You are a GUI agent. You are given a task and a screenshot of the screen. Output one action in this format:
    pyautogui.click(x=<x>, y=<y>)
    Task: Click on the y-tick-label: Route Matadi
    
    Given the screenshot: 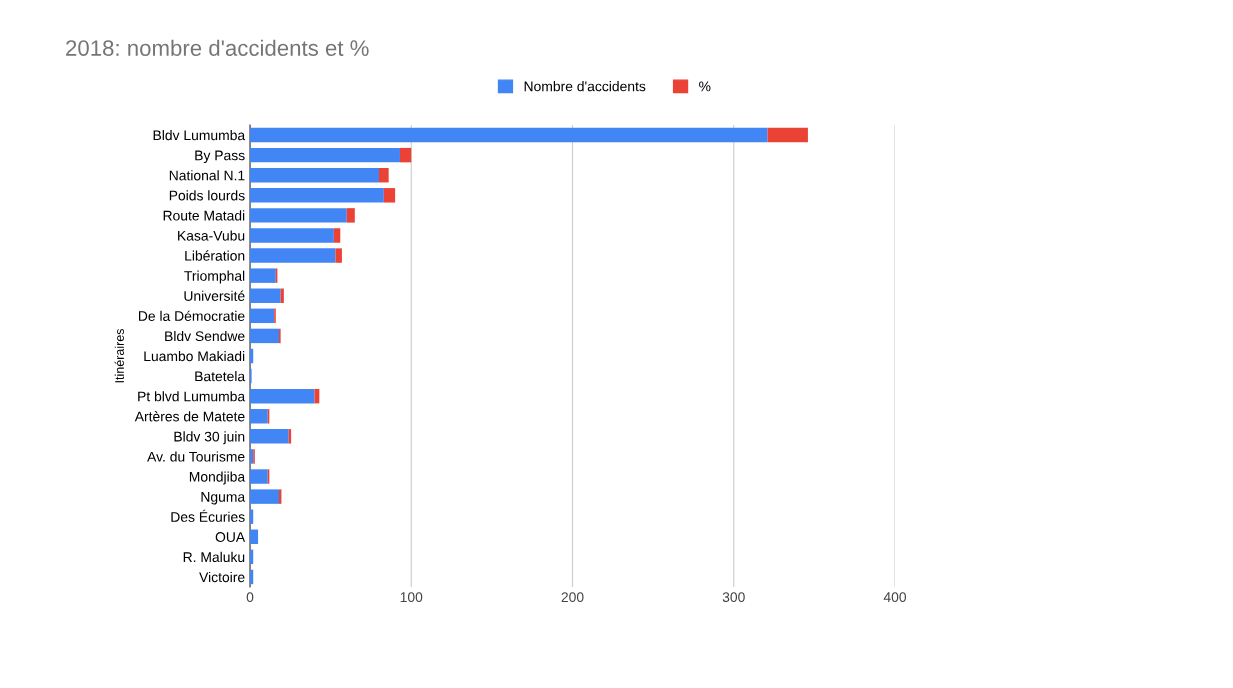 What is the action you would take?
    pyautogui.click(x=204, y=215)
    